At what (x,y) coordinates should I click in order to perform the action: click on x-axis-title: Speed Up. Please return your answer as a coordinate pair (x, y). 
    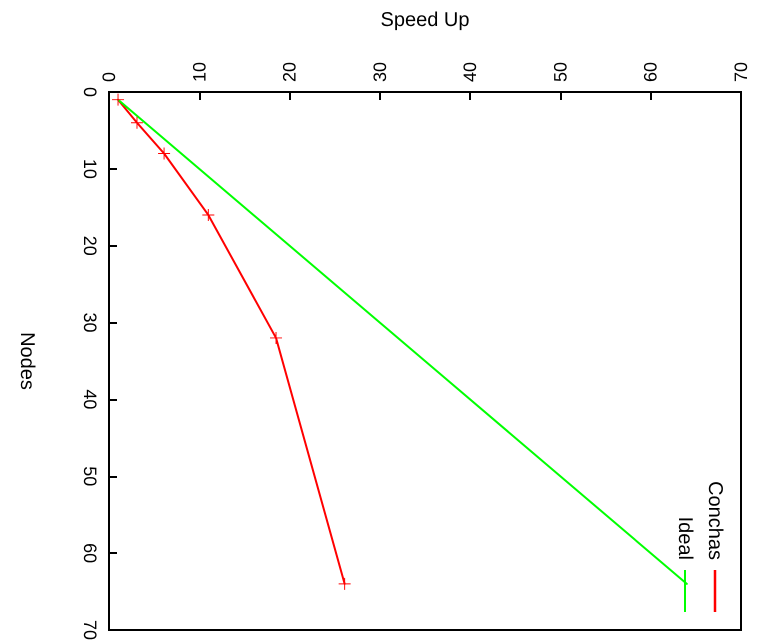
    Looking at the image, I should click on (425, 20).